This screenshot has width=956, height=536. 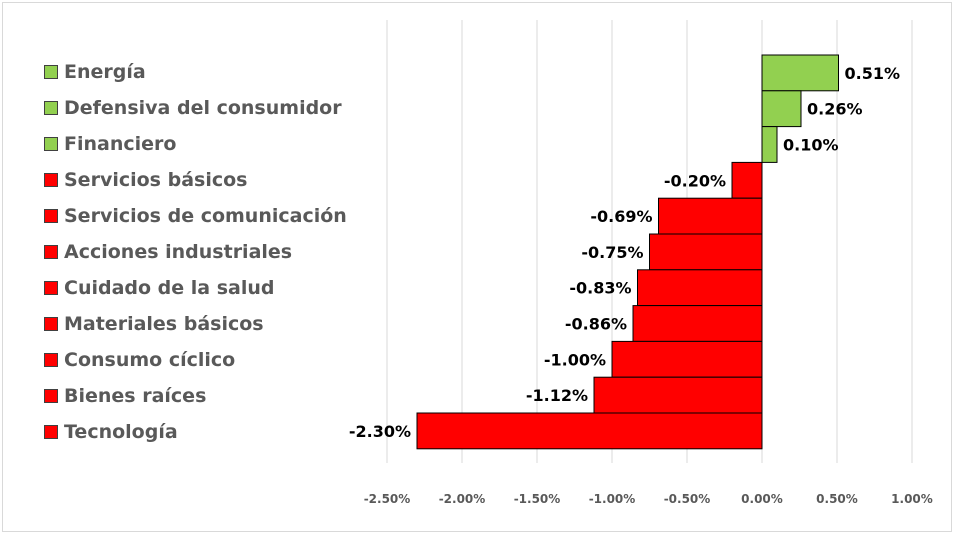 What do you see at coordinates (462, 499) in the screenshot?
I see `x-tick-label: -2.00%` at bounding box center [462, 499].